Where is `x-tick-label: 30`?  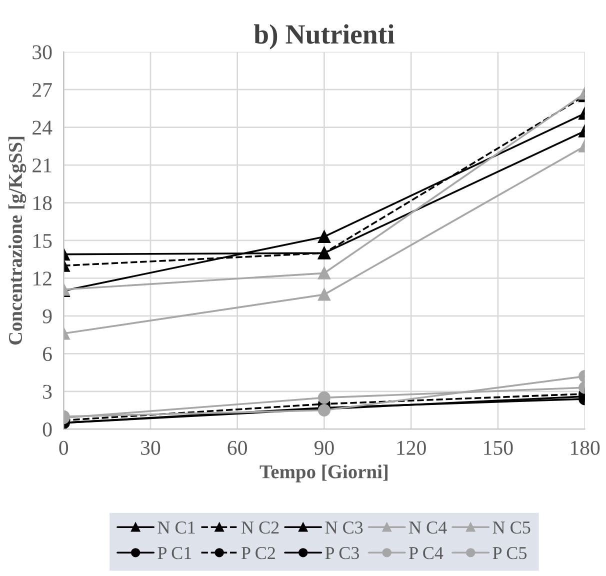
x-tick-label: 30 is located at coordinates (150, 447).